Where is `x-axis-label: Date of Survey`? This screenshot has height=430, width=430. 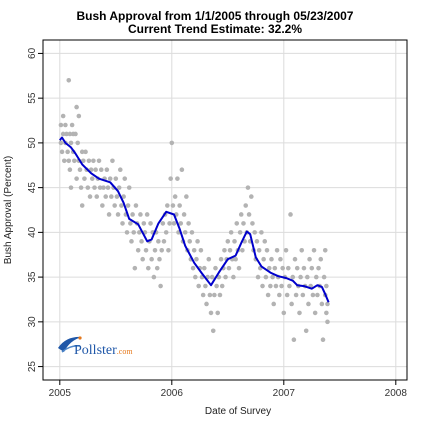 x-axis-label: Date of Survey is located at coordinates (238, 411).